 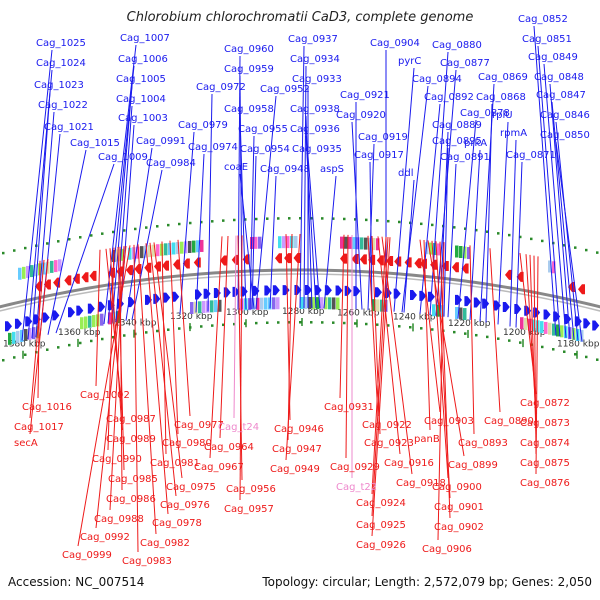 What do you see at coordinates (465, 157) in the screenshot?
I see `forward-gene-label: Cag_0891` at bounding box center [465, 157].